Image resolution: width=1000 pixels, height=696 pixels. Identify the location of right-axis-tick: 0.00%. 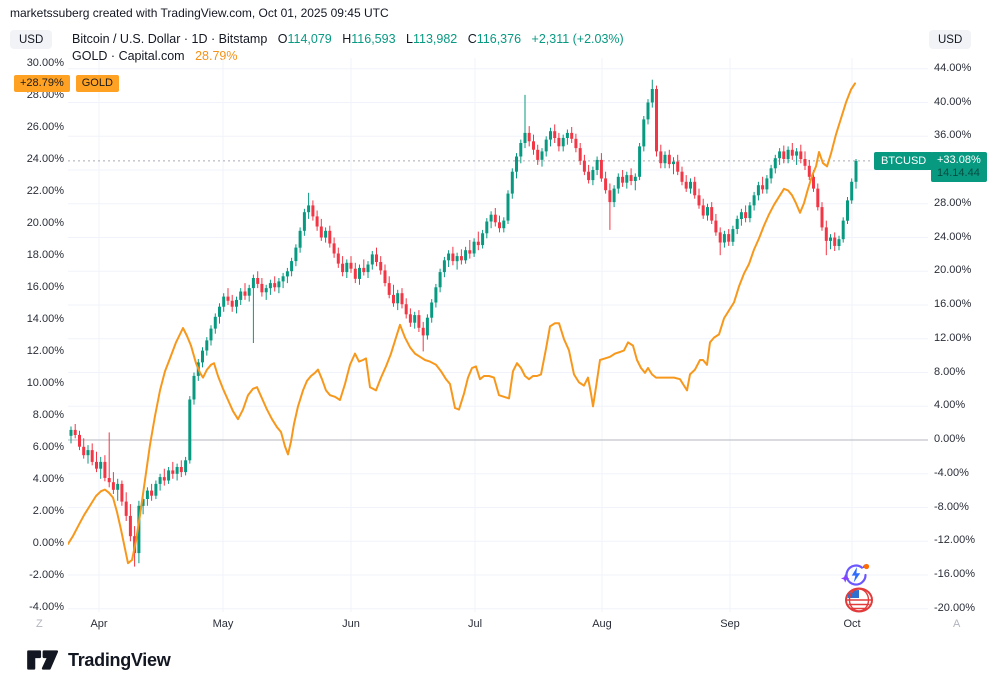
(950, 439).